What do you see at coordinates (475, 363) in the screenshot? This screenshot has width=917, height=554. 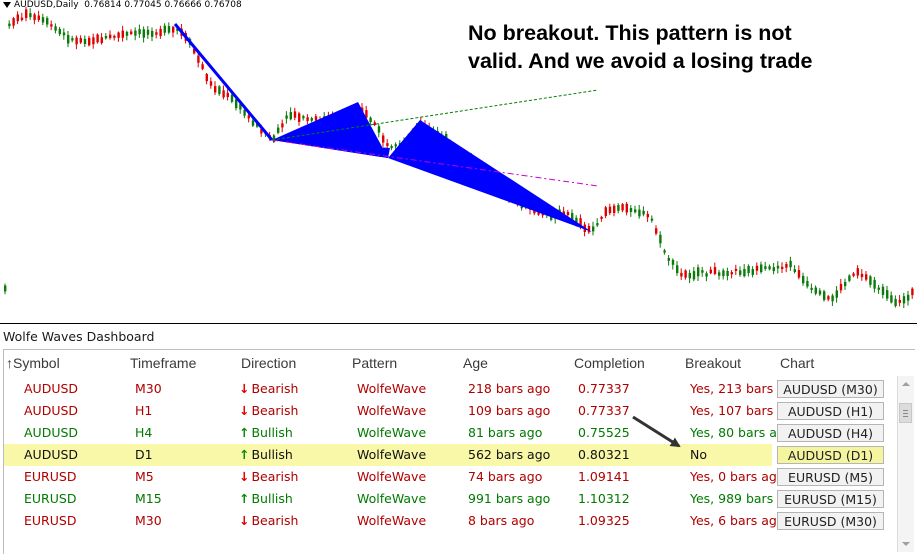 I see `header-age: Age` at bounding box center [475, 363].